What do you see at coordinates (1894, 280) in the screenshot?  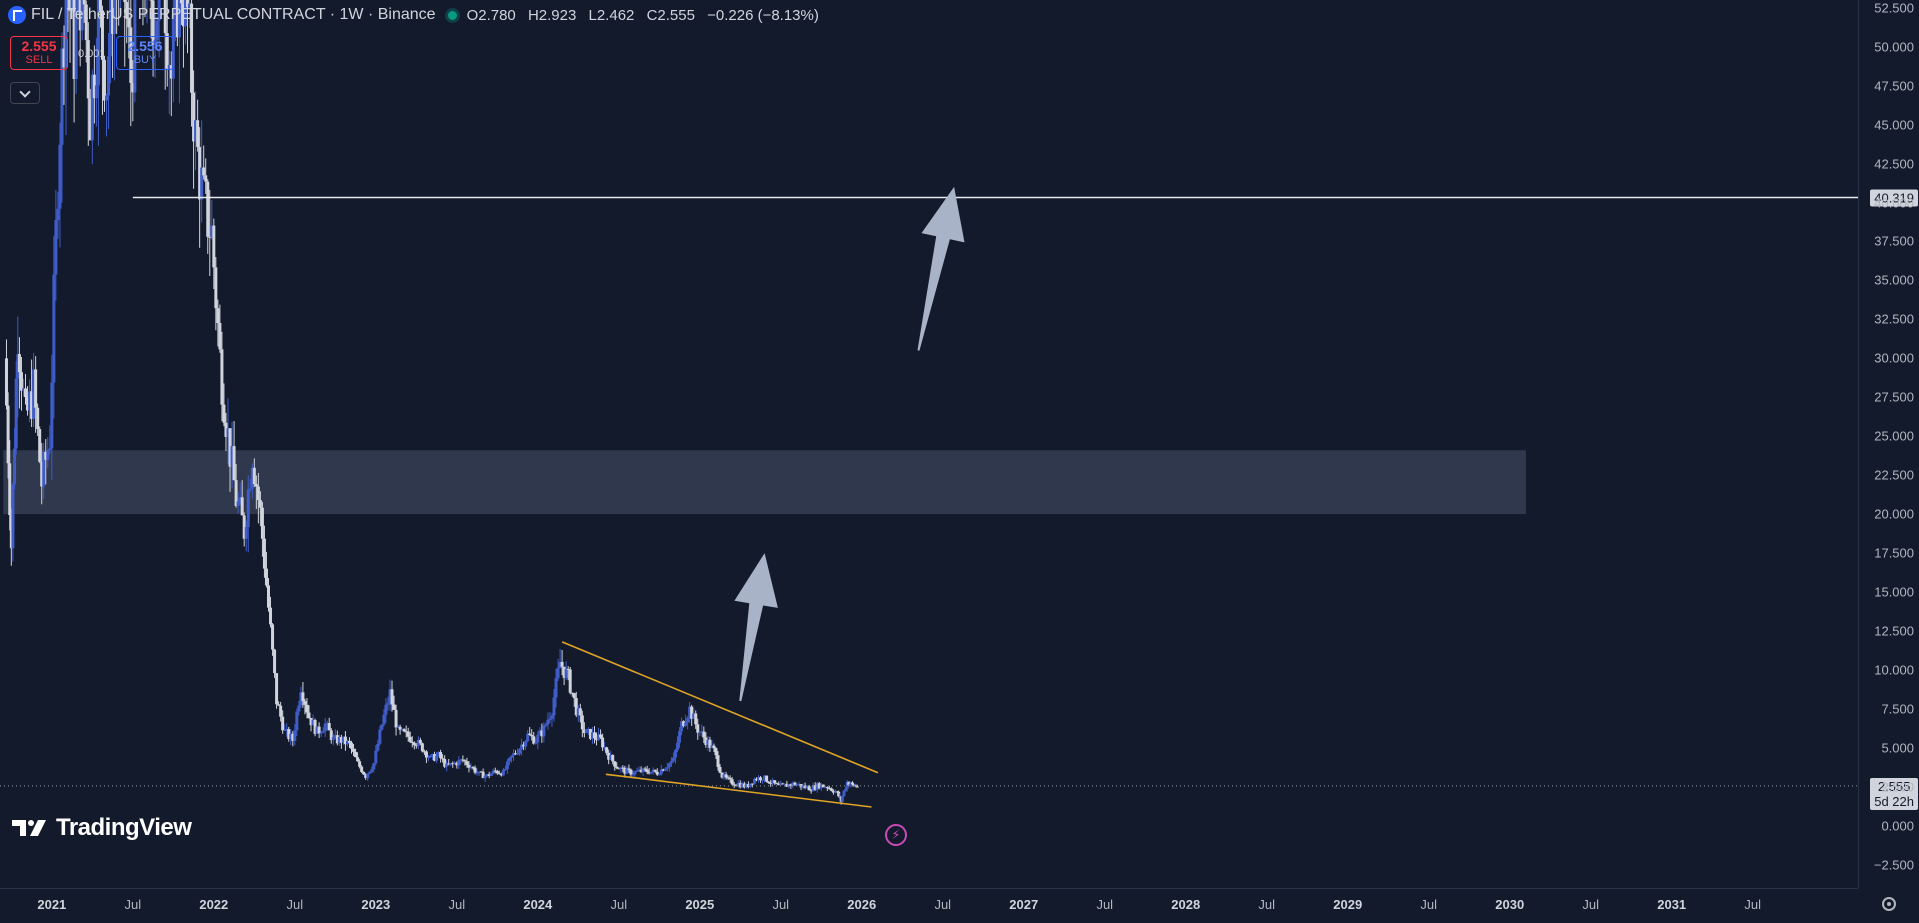 I see `price-tick-label: 35.000` at bounding box center [1894, 280].